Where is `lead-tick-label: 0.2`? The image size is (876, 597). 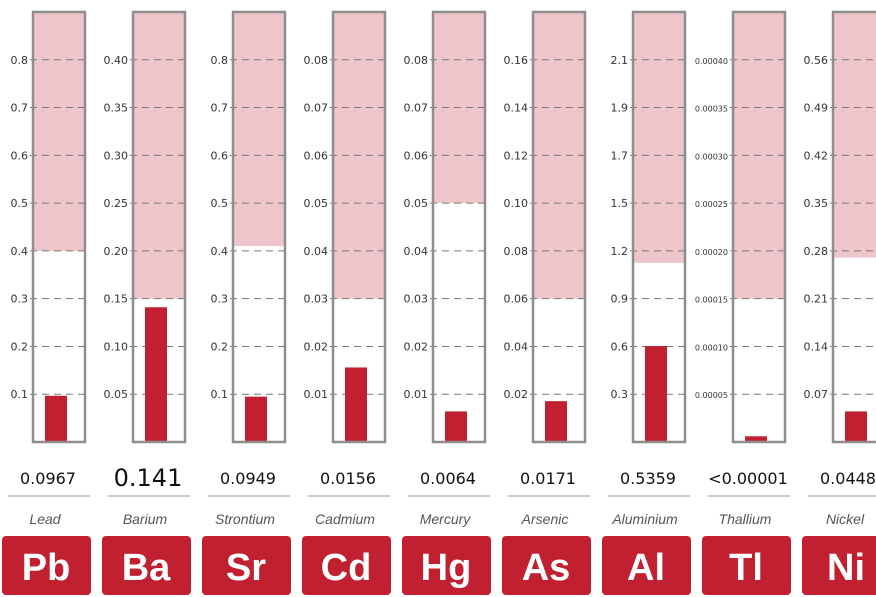
lead-tick-label: 0.2 is located at coordinates (20, 346).